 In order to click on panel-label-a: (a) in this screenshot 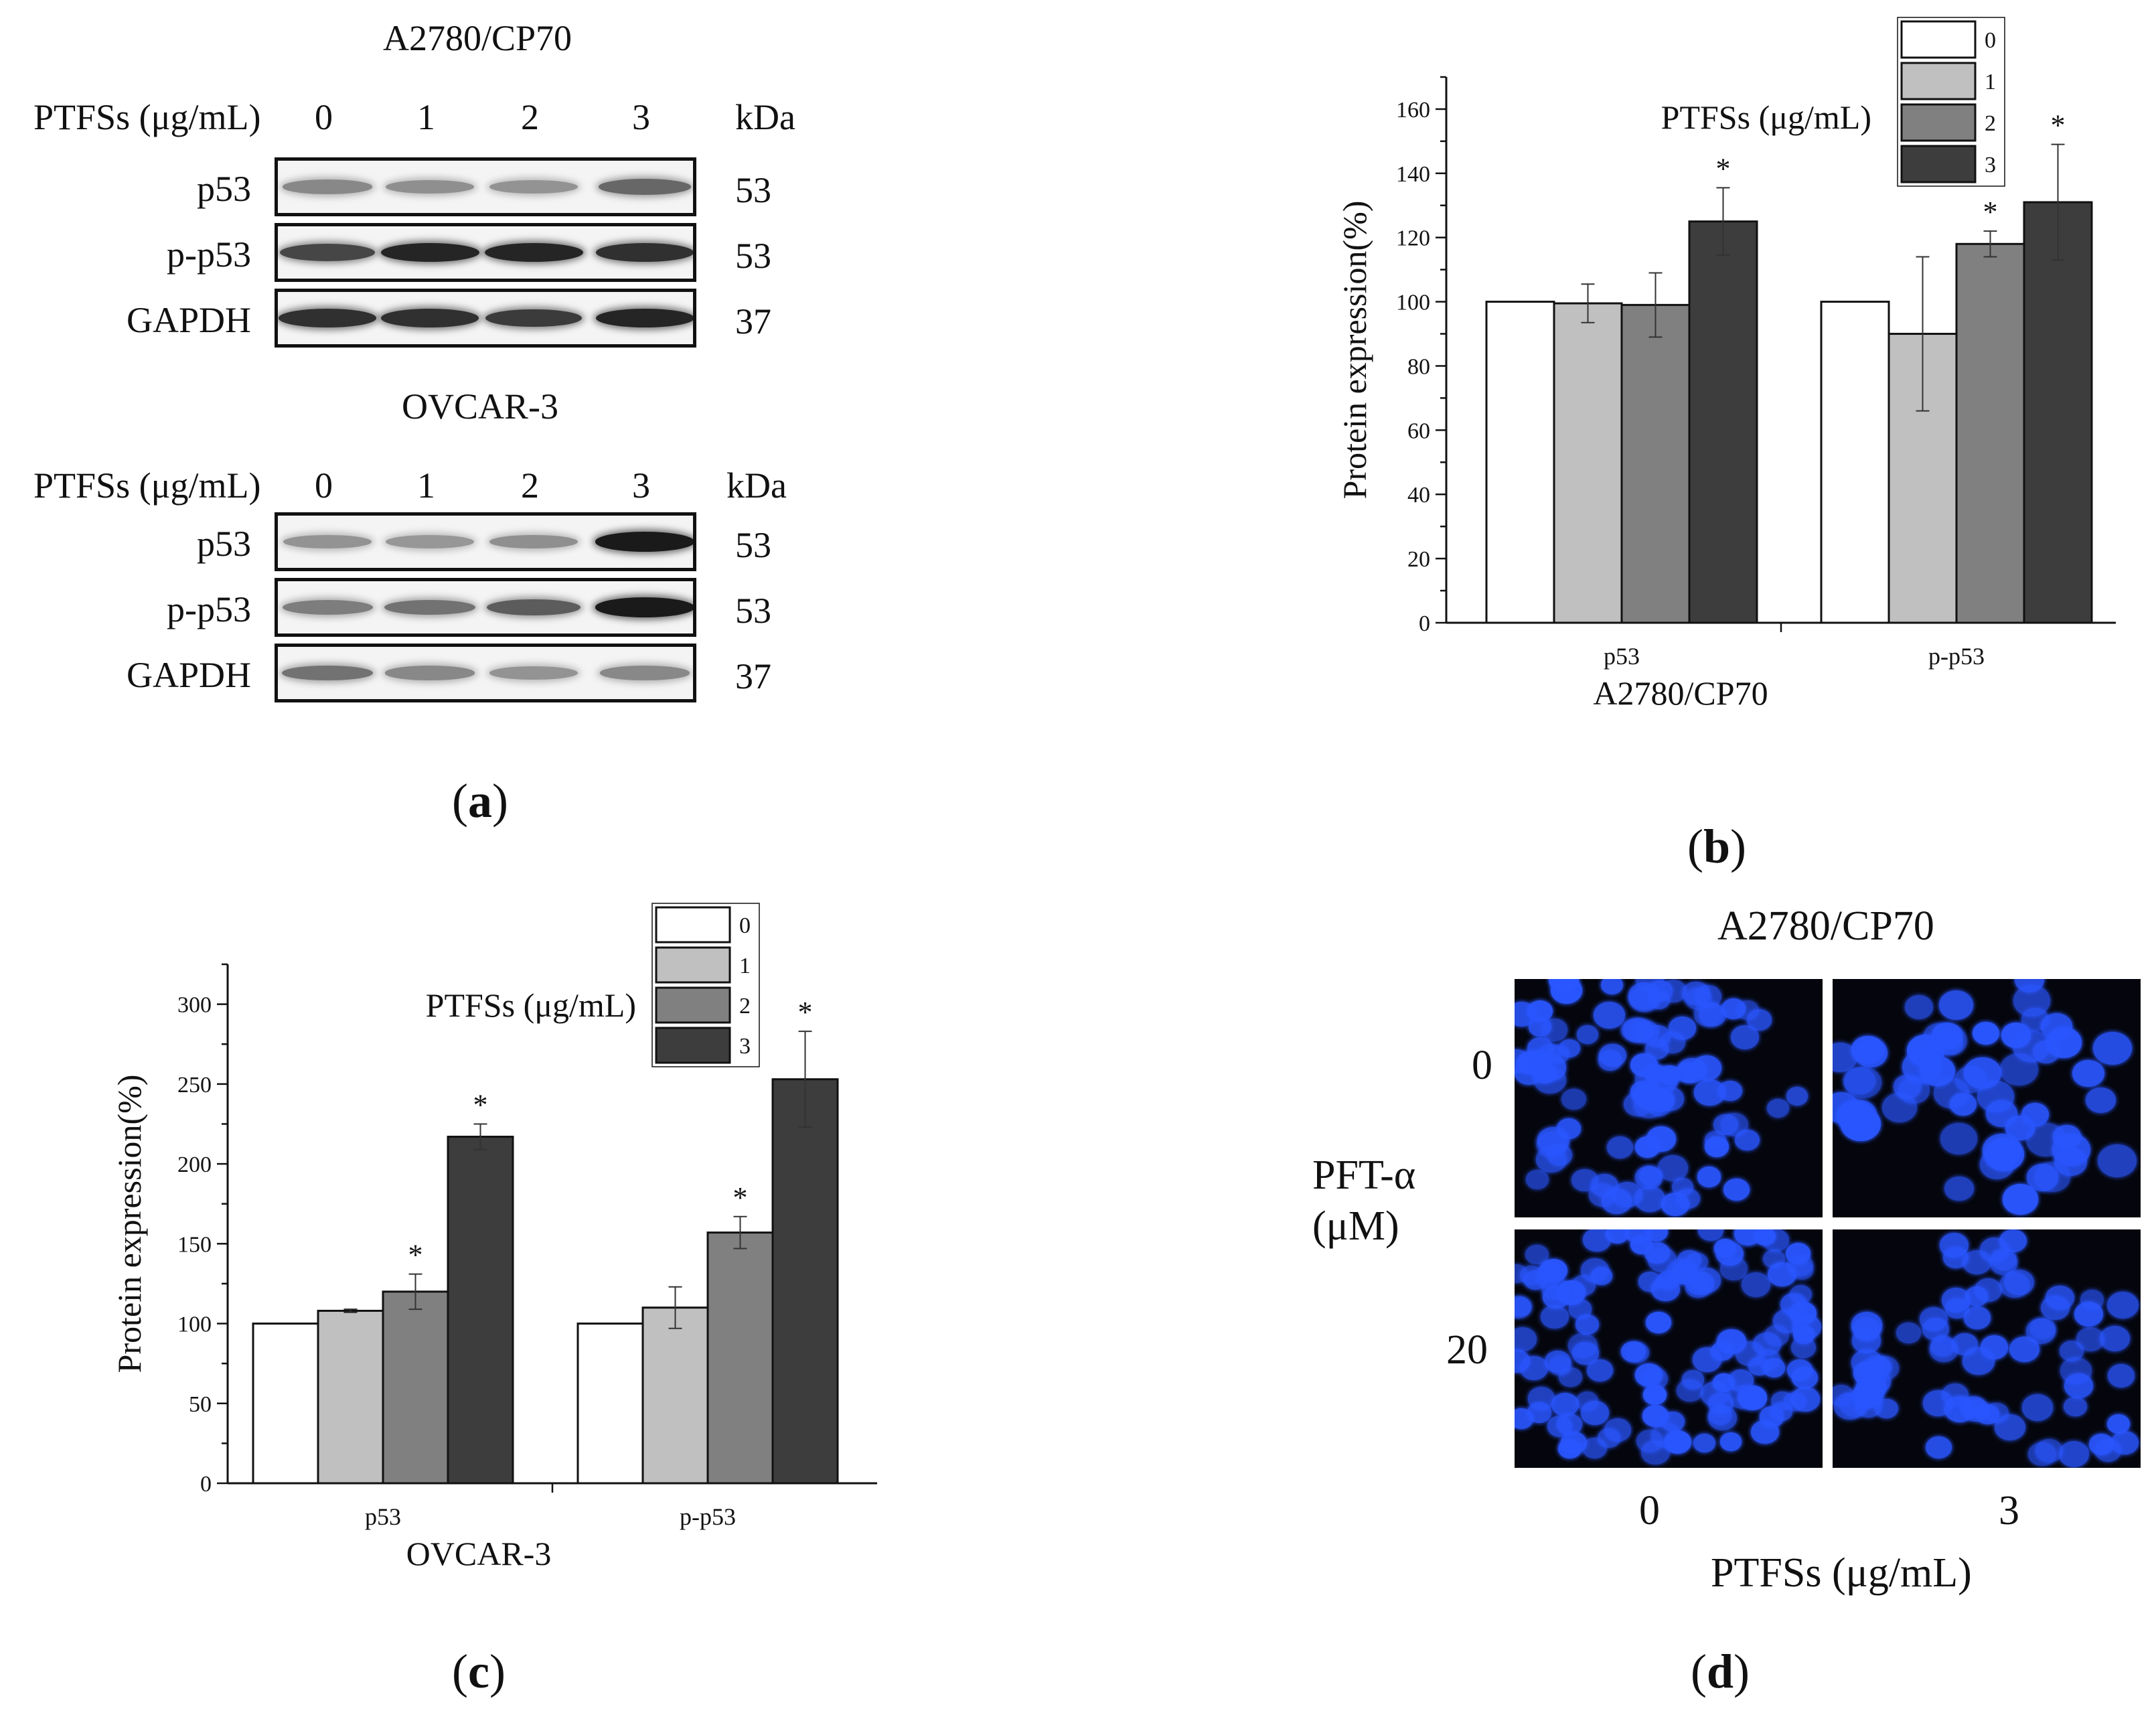, I will do `click(480, 801)`.